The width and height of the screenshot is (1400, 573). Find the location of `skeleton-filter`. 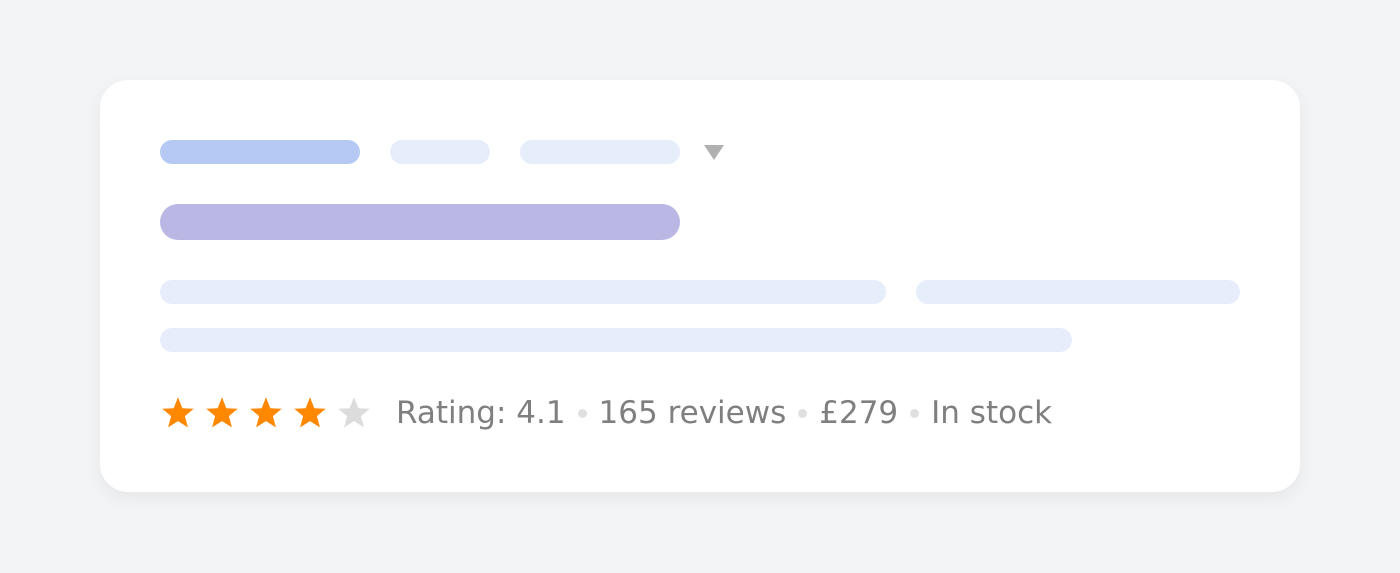

skeleton-filter is located at coordinates (600, 152).